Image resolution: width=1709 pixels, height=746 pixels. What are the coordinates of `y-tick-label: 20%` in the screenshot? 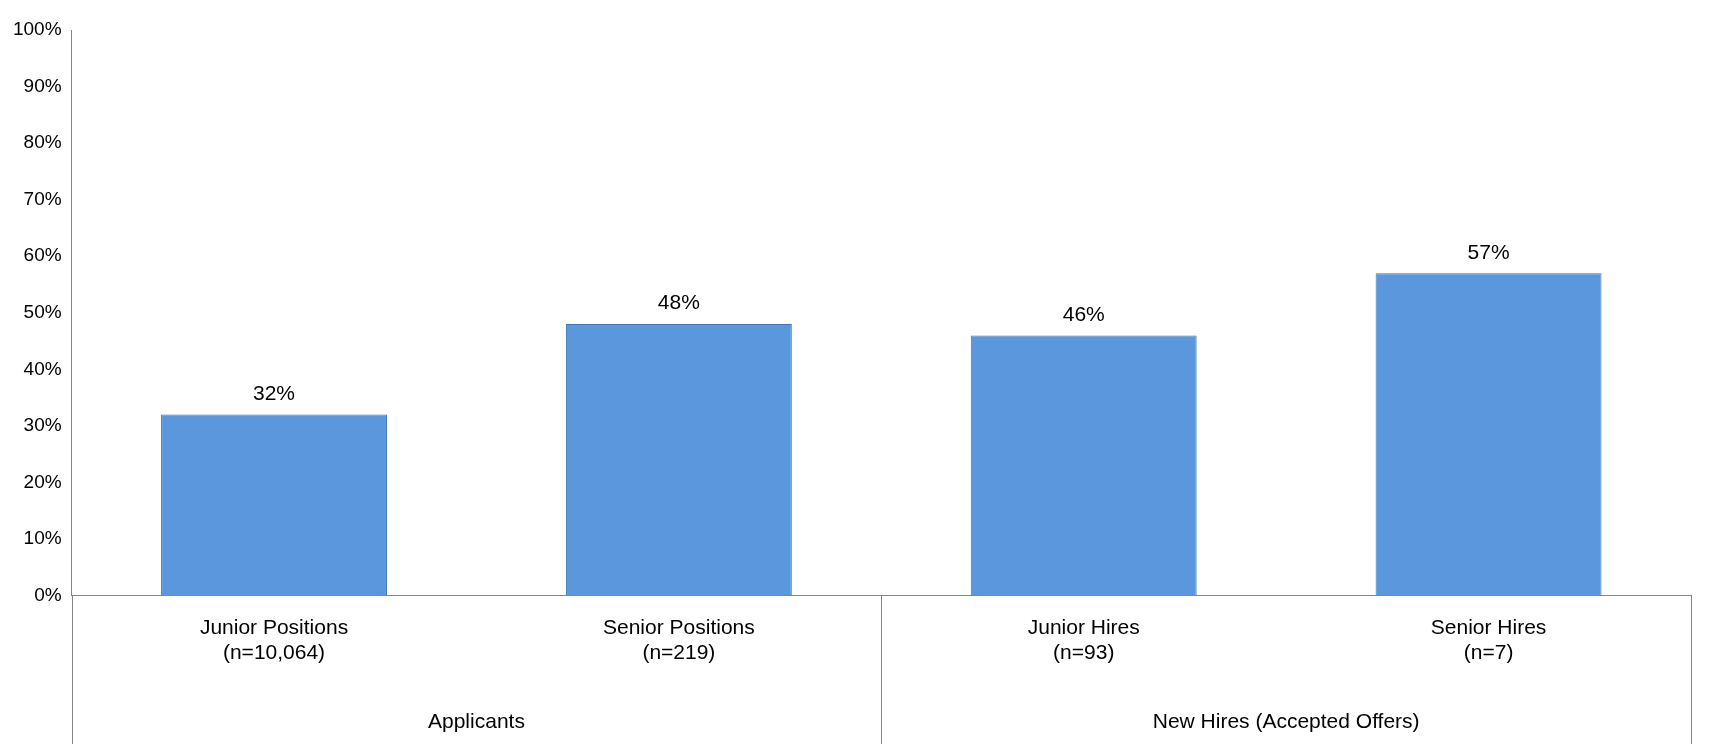 It's located at (42, 481).